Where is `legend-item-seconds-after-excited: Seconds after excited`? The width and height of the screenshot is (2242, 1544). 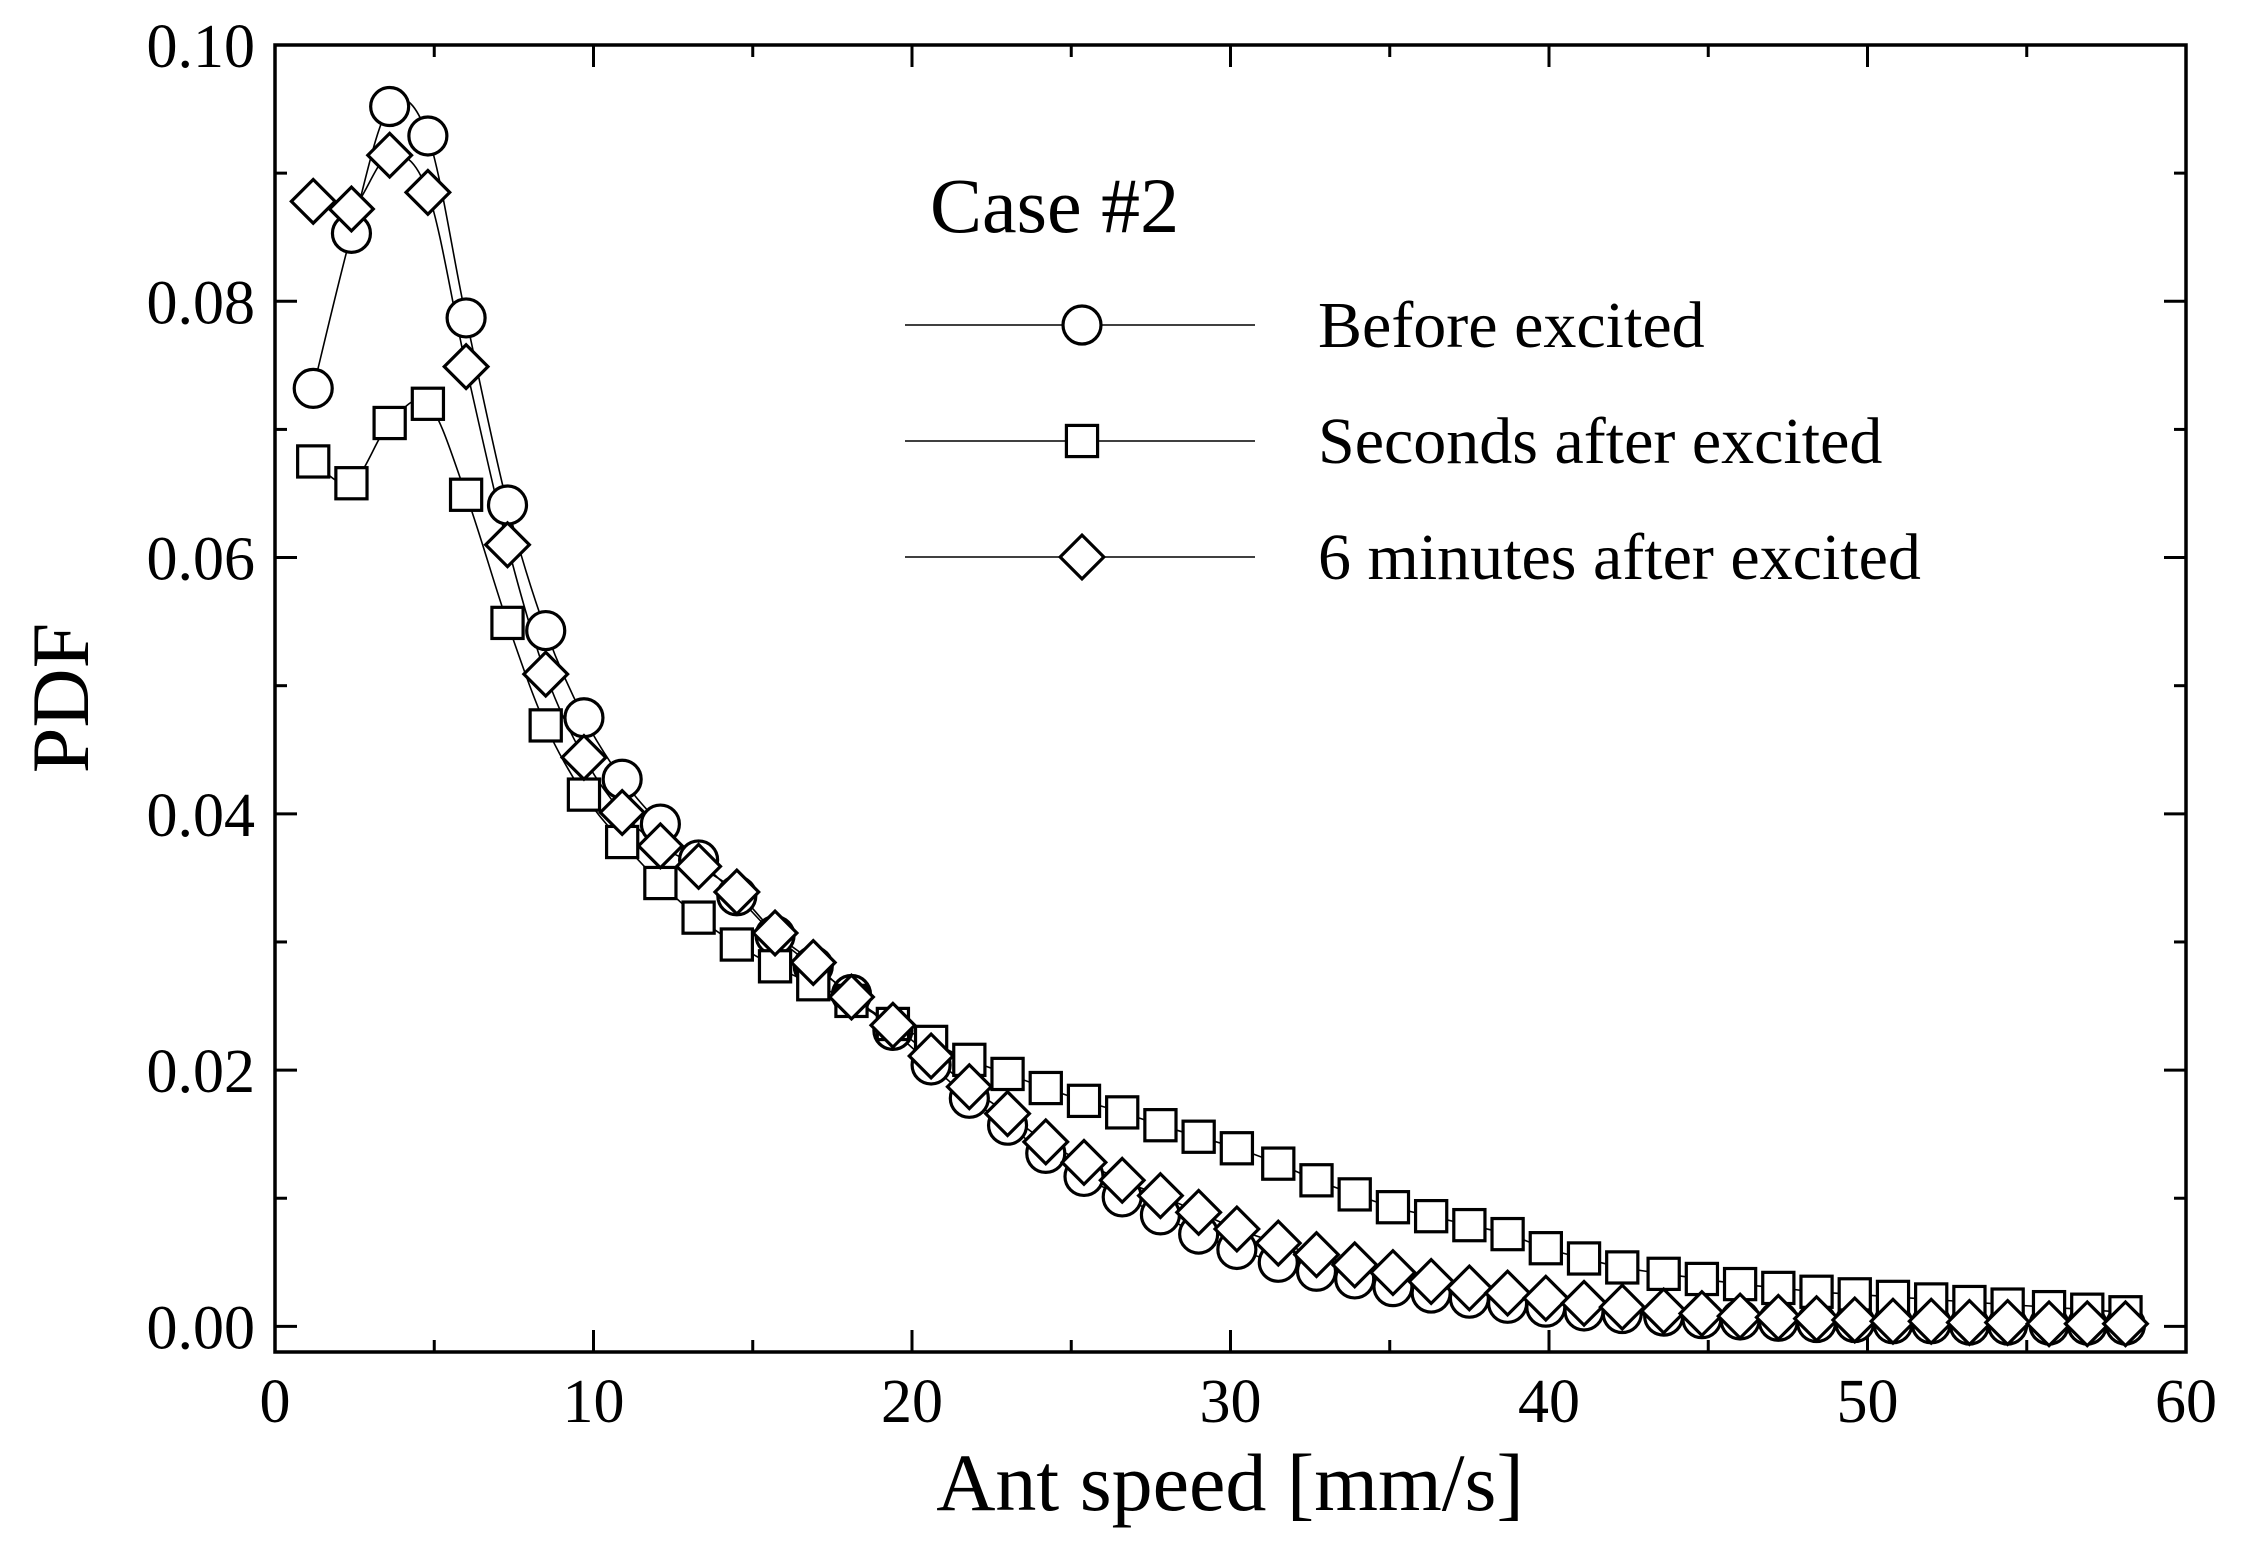
legend-item-seconds-after-excited: Seconds after excited is located at coordinates (1393, 441).